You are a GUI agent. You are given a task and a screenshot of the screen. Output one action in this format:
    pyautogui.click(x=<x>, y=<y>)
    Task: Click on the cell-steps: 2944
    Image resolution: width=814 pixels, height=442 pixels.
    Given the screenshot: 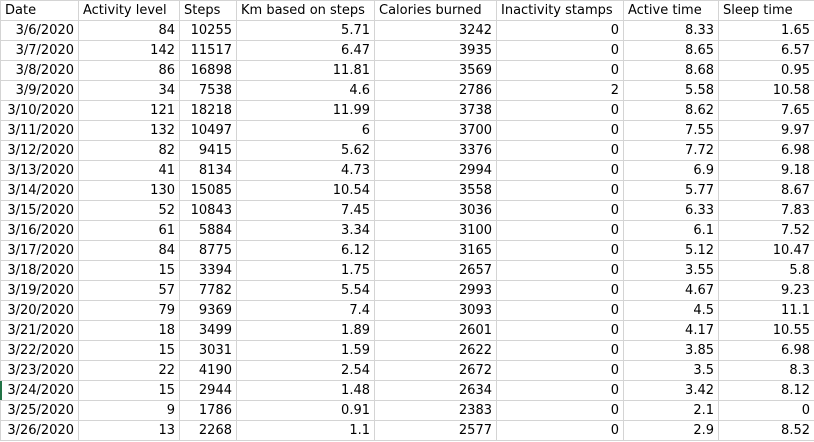 What is the action you would take?
    pyautogui.click(x=208, y=390)
    